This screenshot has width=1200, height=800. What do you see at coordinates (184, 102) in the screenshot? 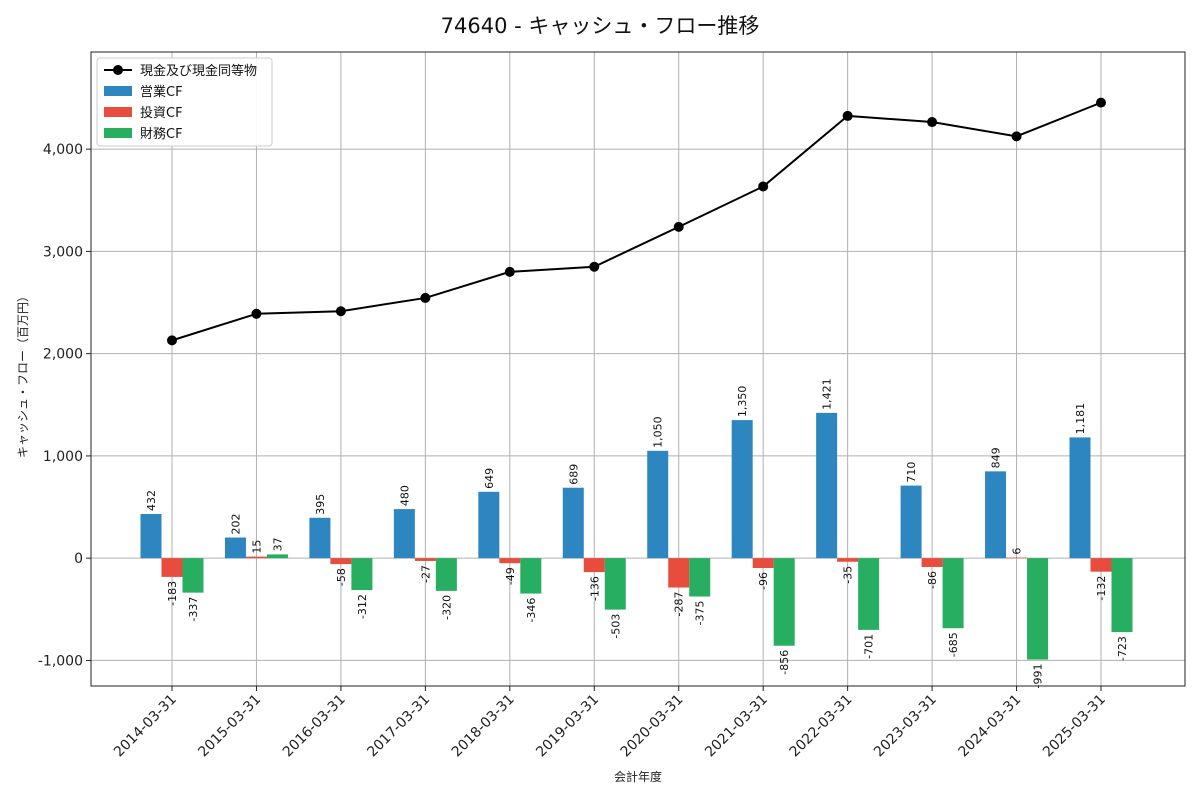
I see `legend-box` at bounding box center [184, 102].